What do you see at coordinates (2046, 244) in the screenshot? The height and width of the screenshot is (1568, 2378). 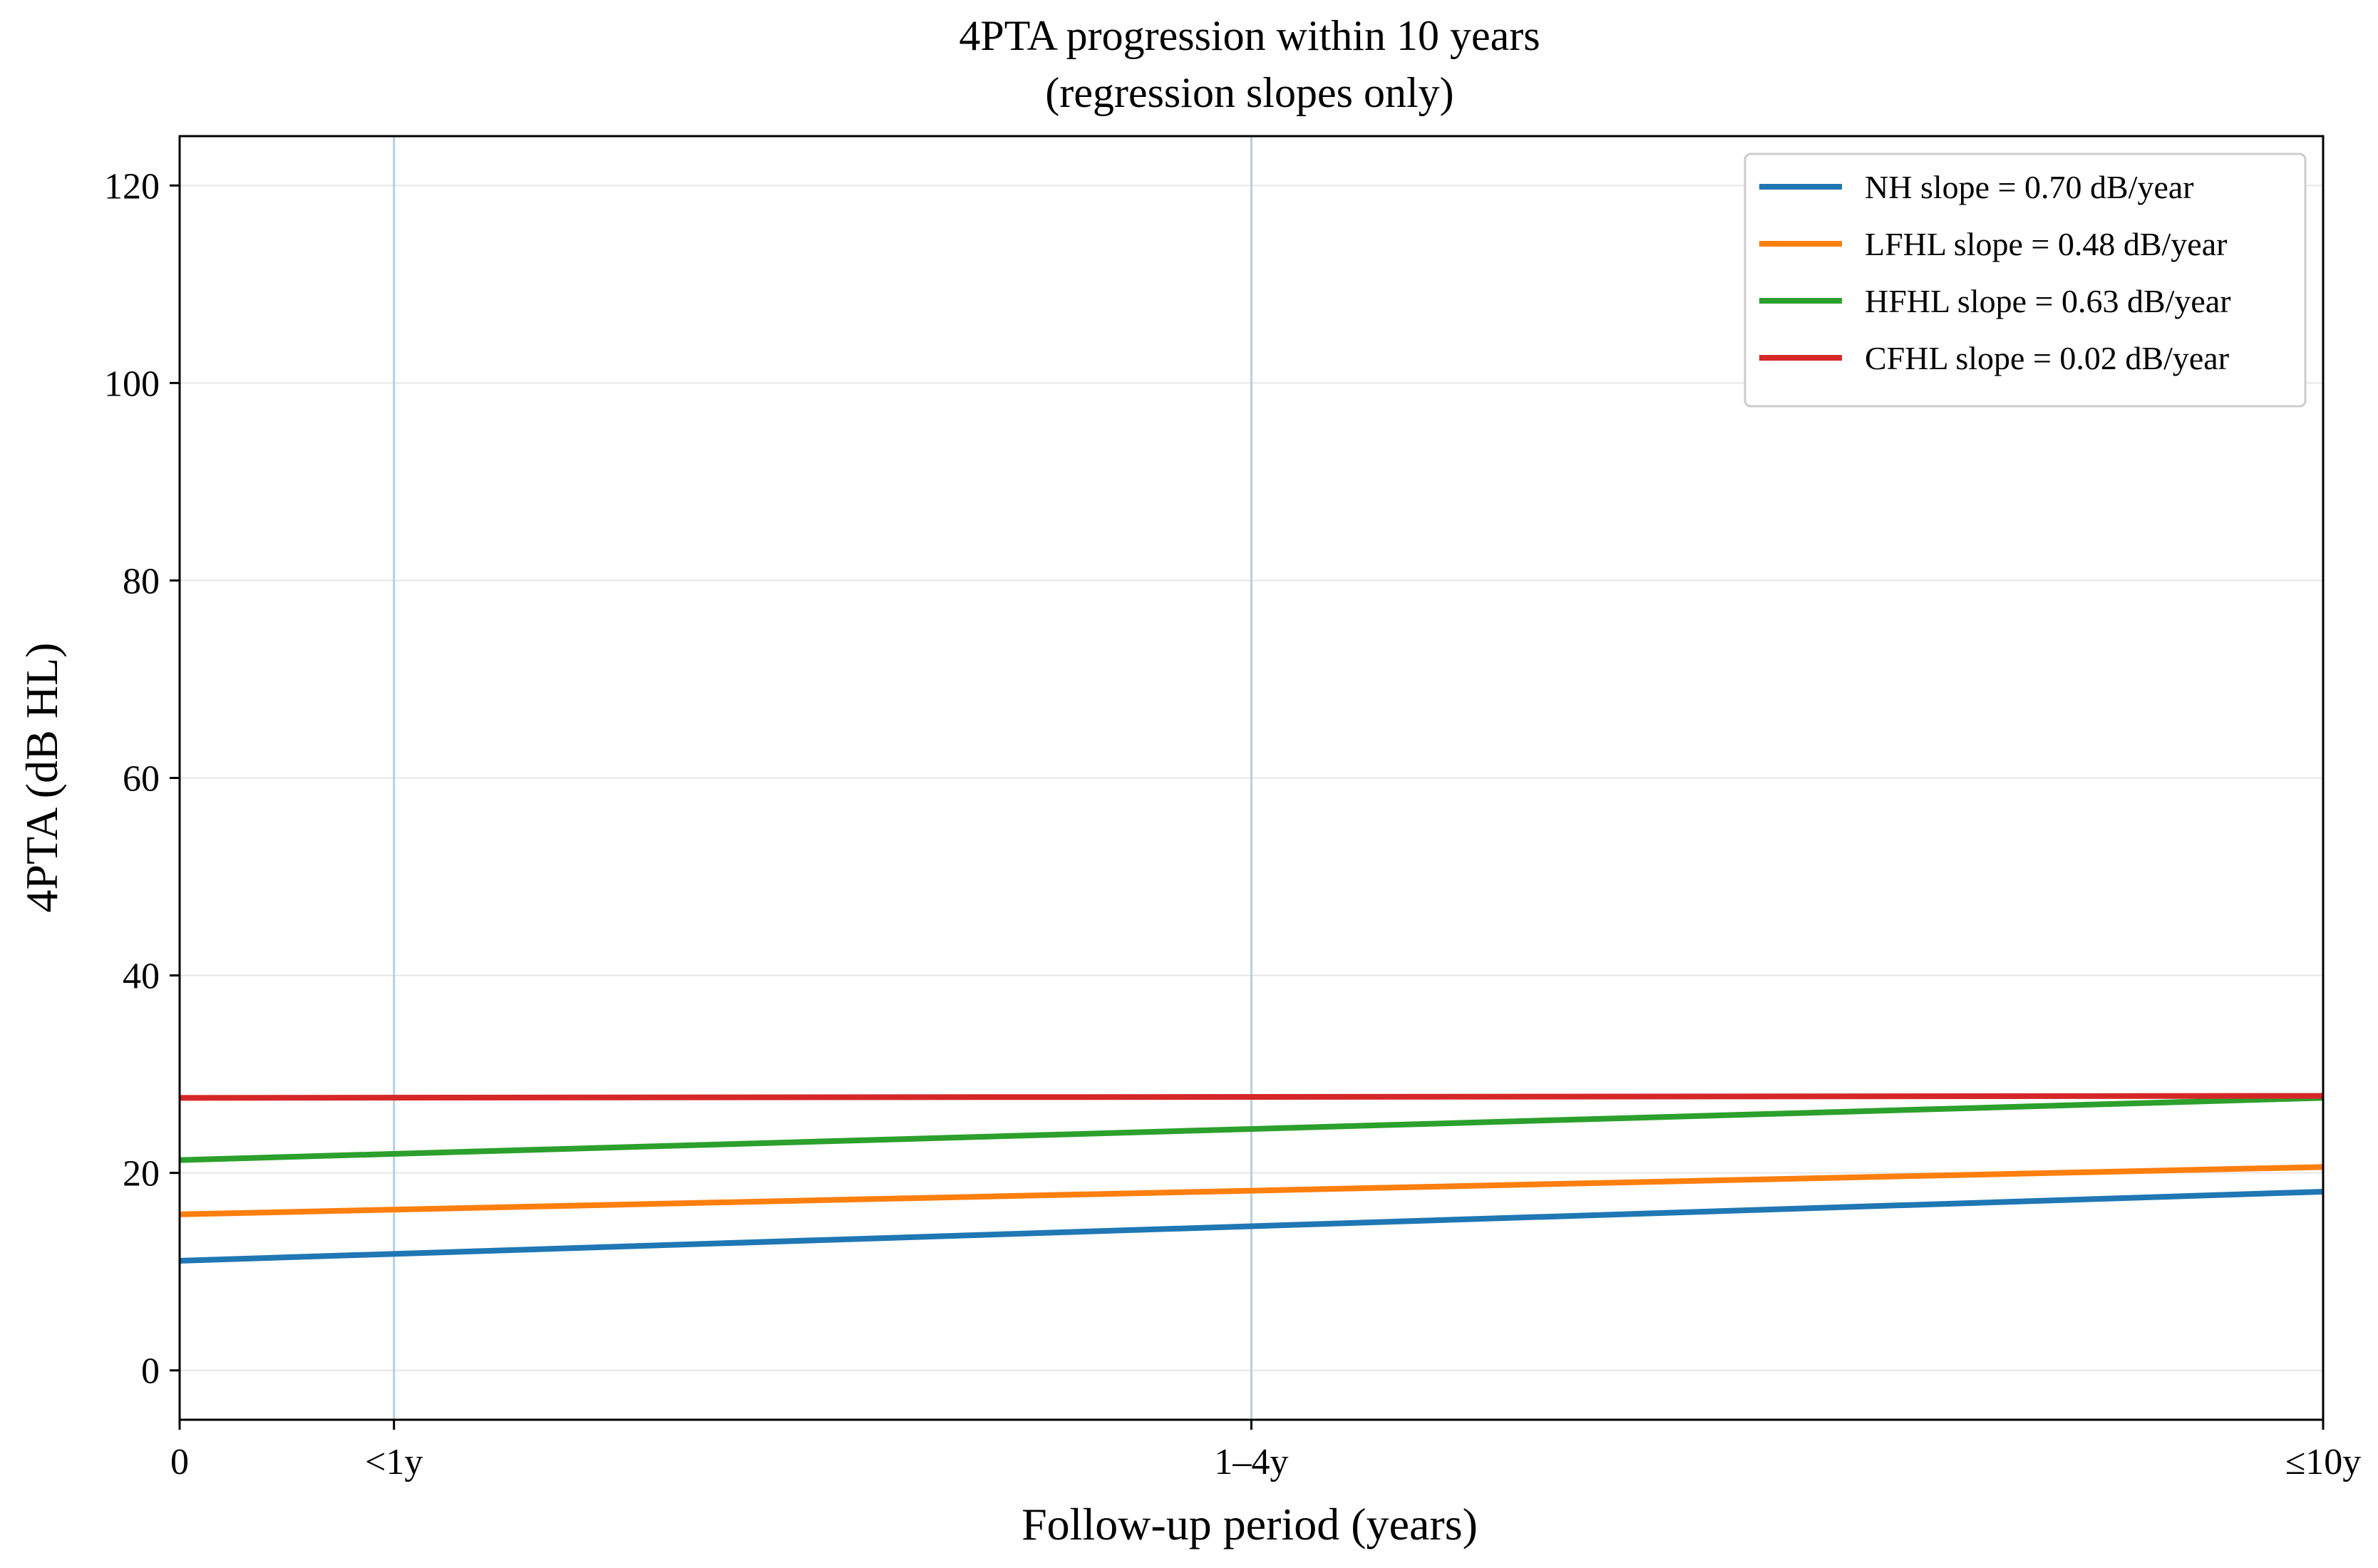 I see `legend-label-1: LFHL slope = 0.48 dB/year` at bounding box center [2046, 244].